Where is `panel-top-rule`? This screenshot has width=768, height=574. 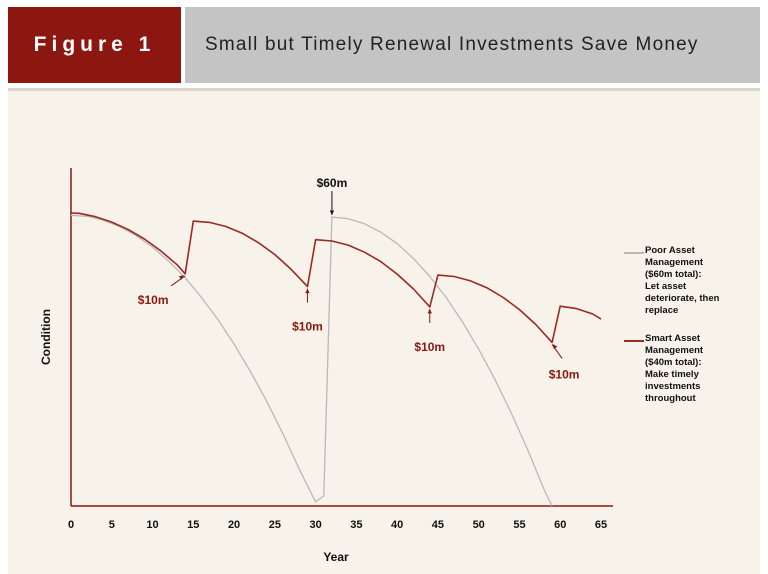
panel-top-rule is located at coordinates (384, 89).